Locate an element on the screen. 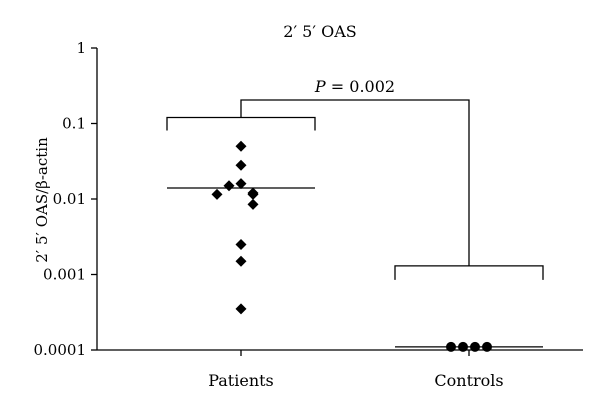 The image size is (600, 411). p-value-label: P = 0.002 is located at coordinates (354, 86).